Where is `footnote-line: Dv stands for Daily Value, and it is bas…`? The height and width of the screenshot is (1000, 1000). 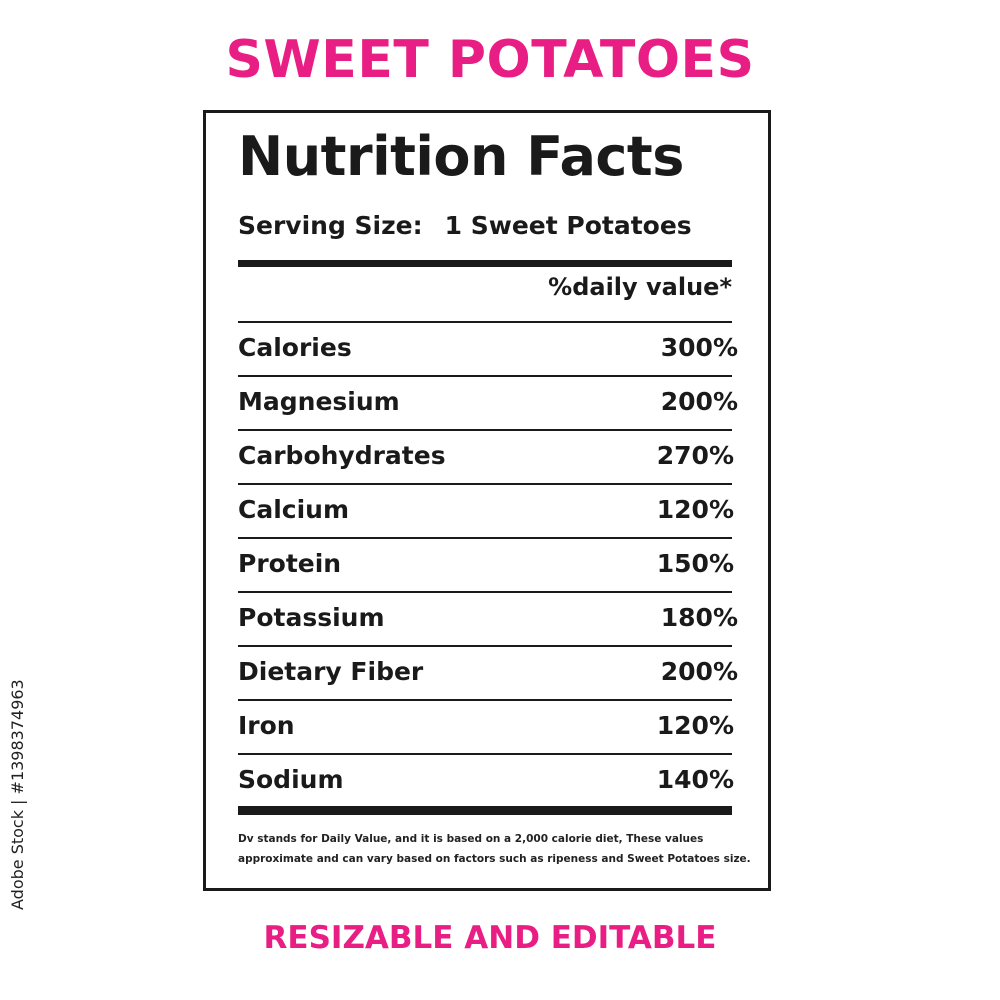
footnote-line: Dv stands for Daily Value, and it is bas… is located at coordinates (471, 839).